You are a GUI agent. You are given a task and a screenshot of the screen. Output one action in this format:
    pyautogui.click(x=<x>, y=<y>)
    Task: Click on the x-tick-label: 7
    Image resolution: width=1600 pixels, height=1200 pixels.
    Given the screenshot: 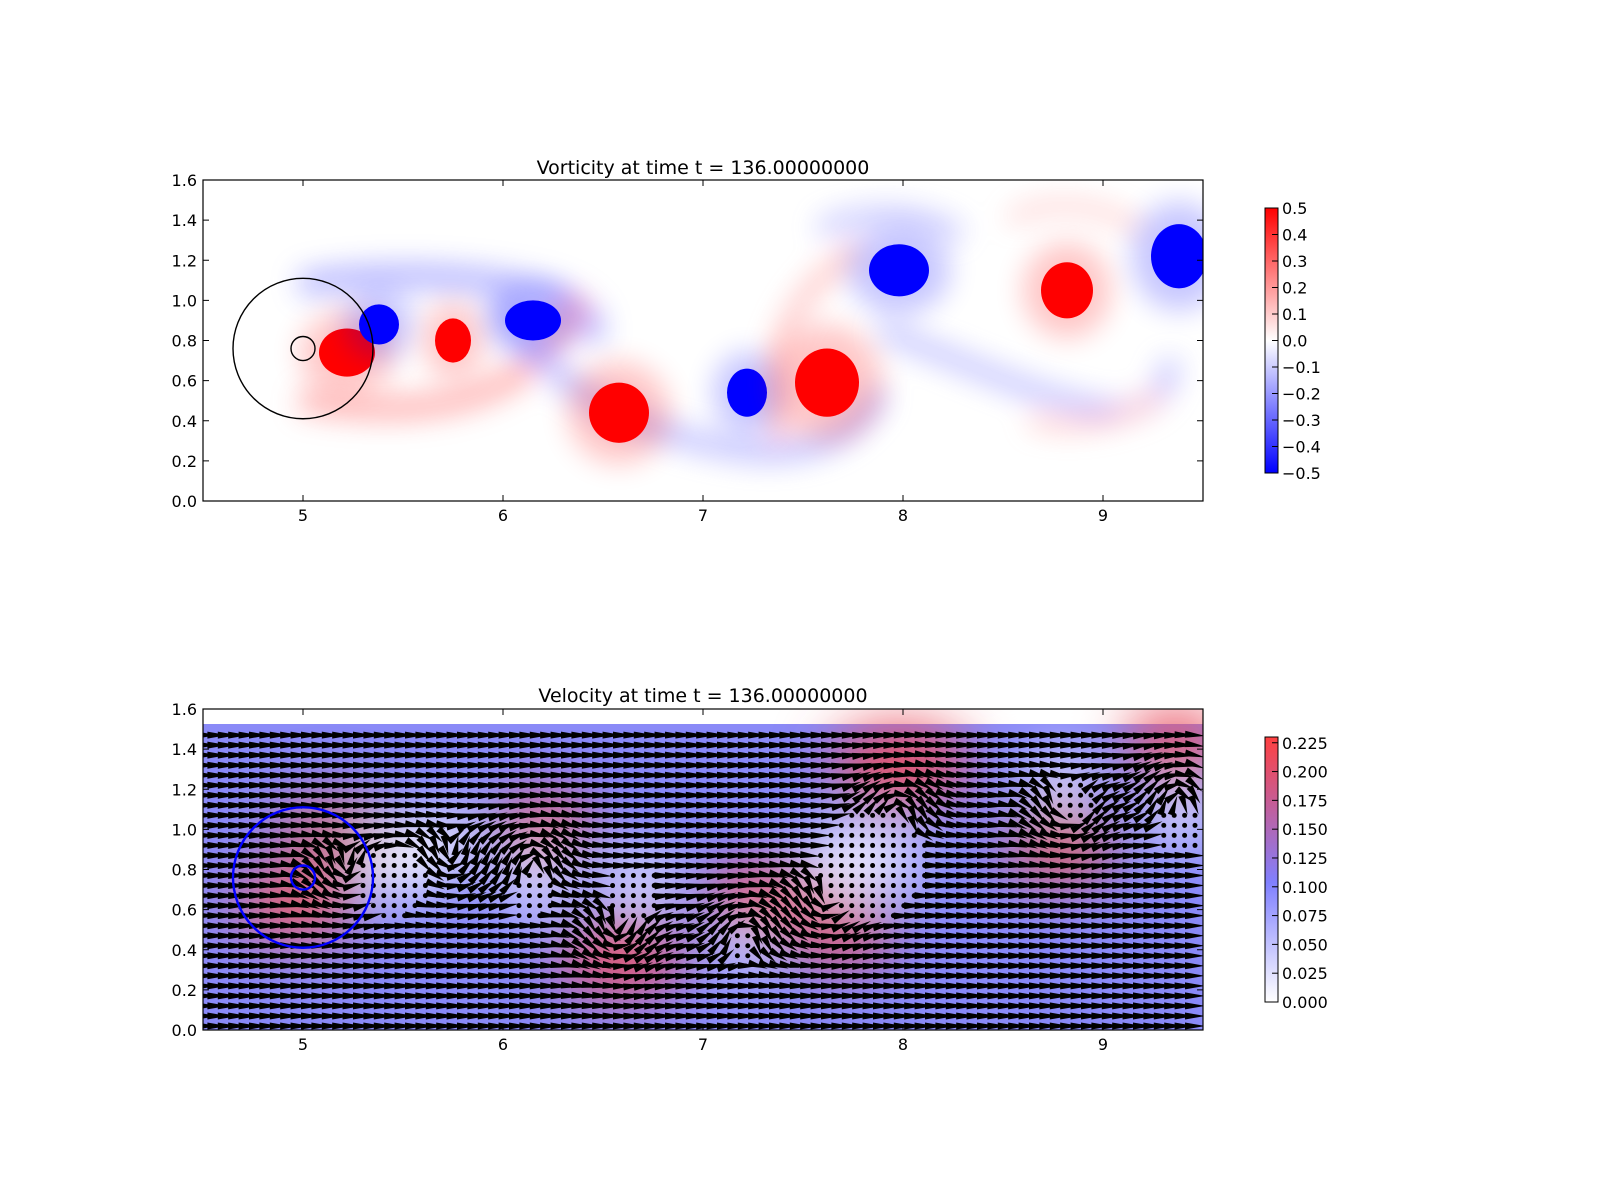 What is the action you would take?
    pyautogui.click(x=703, y=515)
    